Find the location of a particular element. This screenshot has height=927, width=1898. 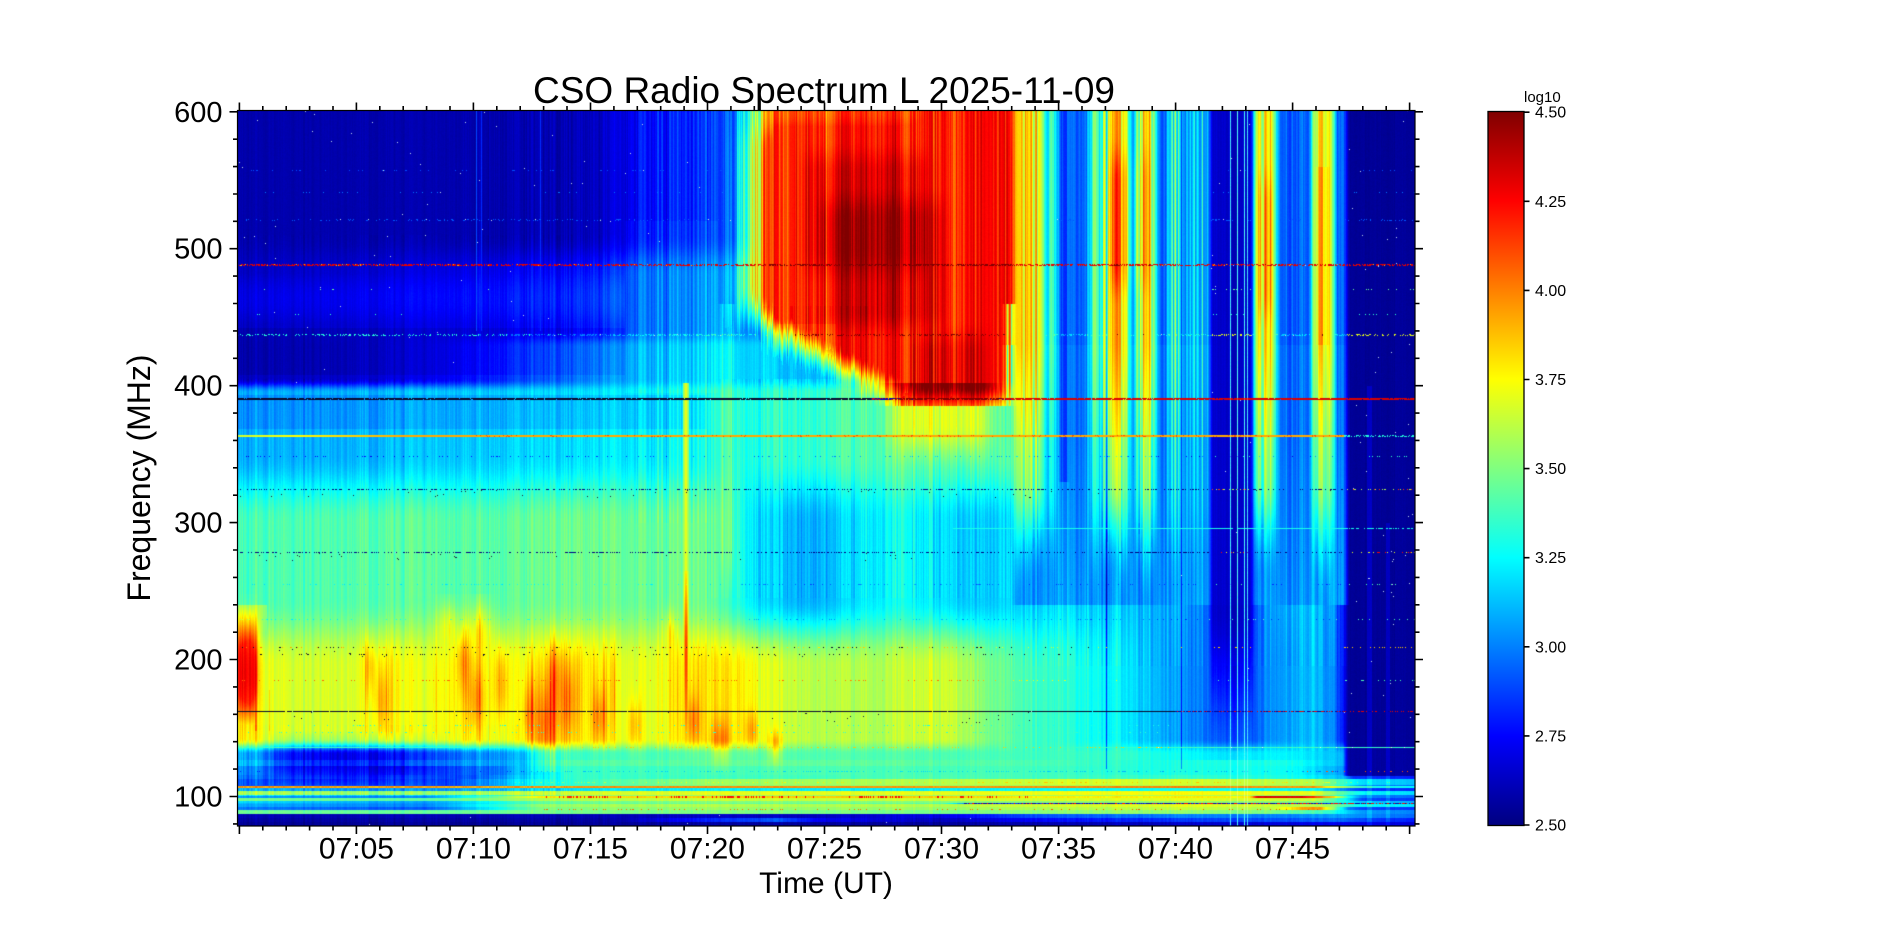

svg-text: 07:15 is located at coordinates (590, 849).